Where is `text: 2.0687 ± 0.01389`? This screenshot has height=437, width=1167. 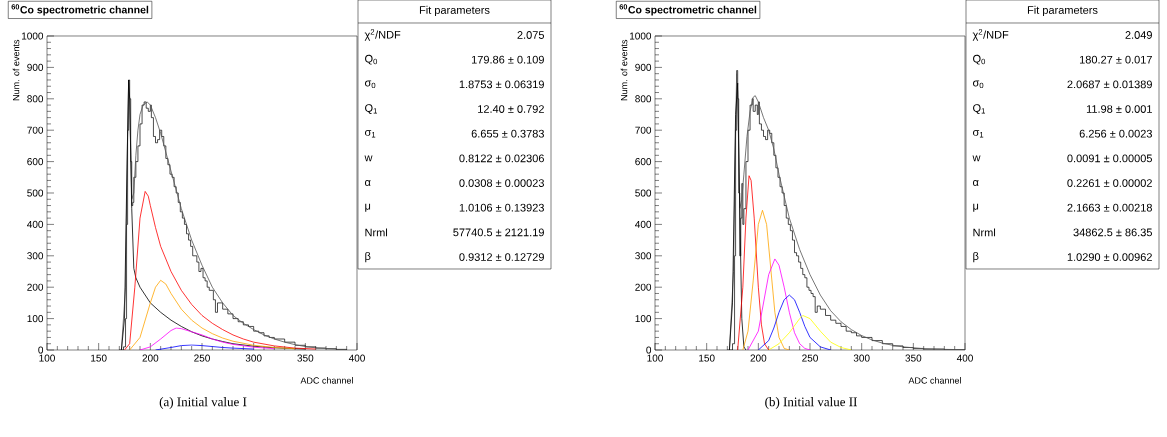
text: 2.0687 ± 0.01389 is located at coordinates (1109, 84).